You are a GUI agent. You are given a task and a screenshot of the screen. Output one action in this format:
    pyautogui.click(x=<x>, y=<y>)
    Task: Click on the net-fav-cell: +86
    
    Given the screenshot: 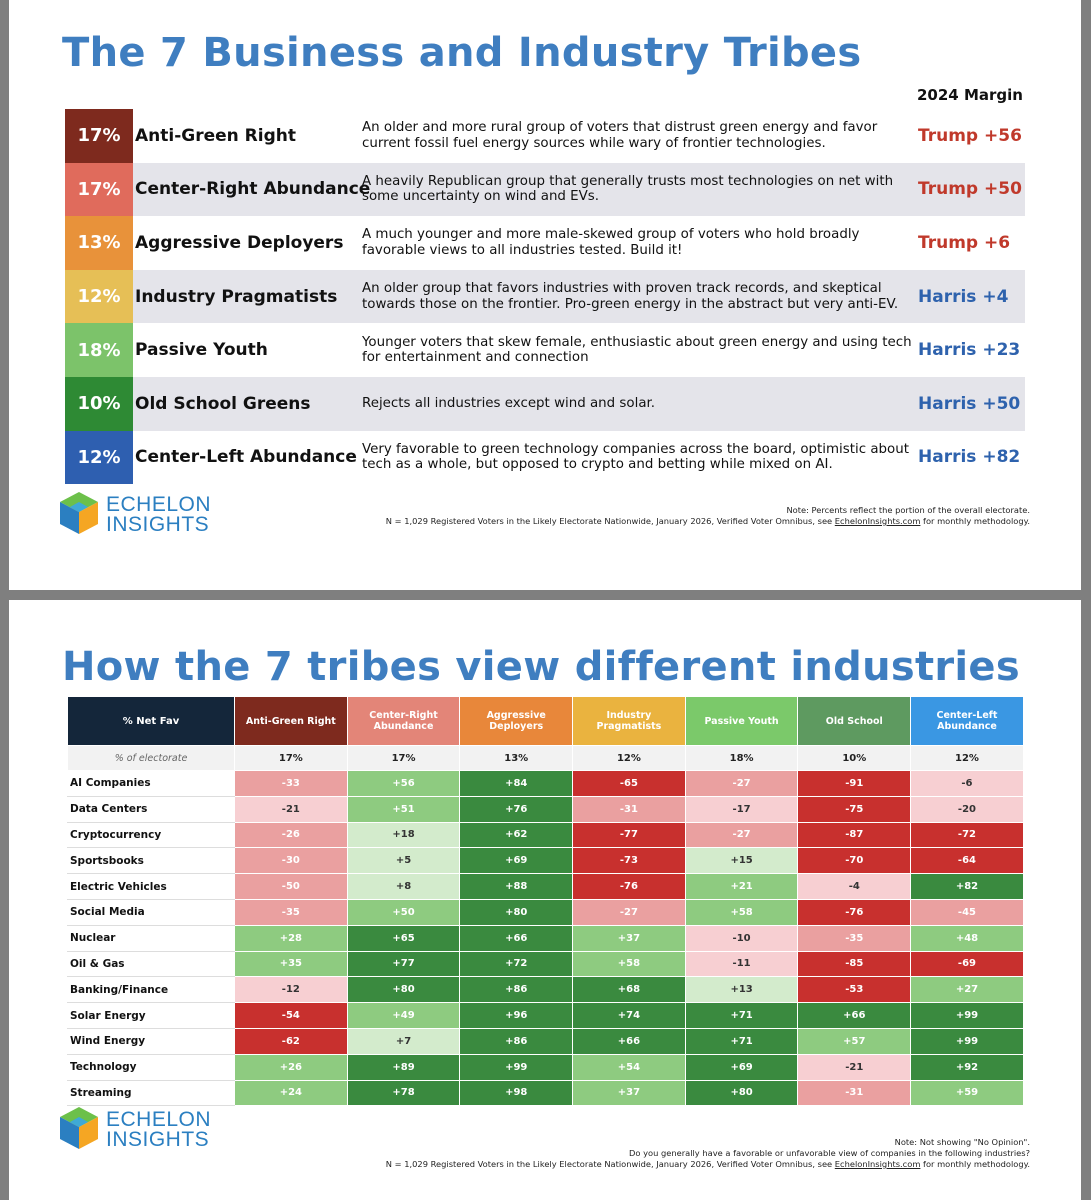 What is the action you would take?
    pyautogui.click(x=516, y=1041)
    